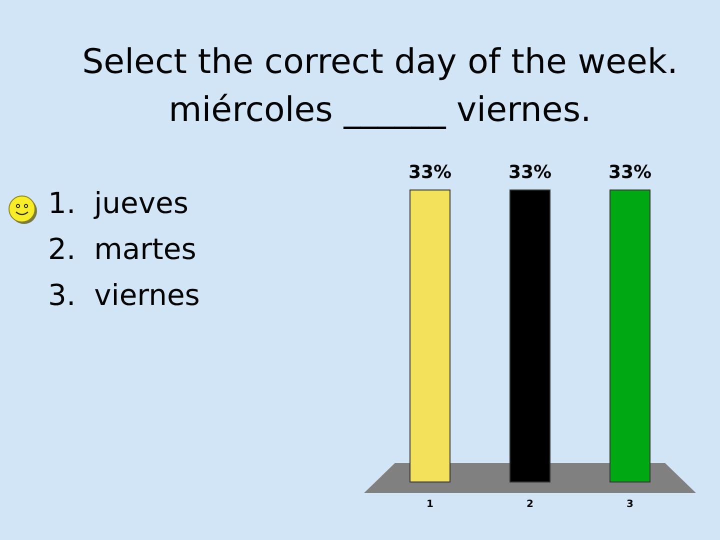  Describe the element at coordinates (430, 504) in the screenshot. I see `x-tick-label: 1` at that location.